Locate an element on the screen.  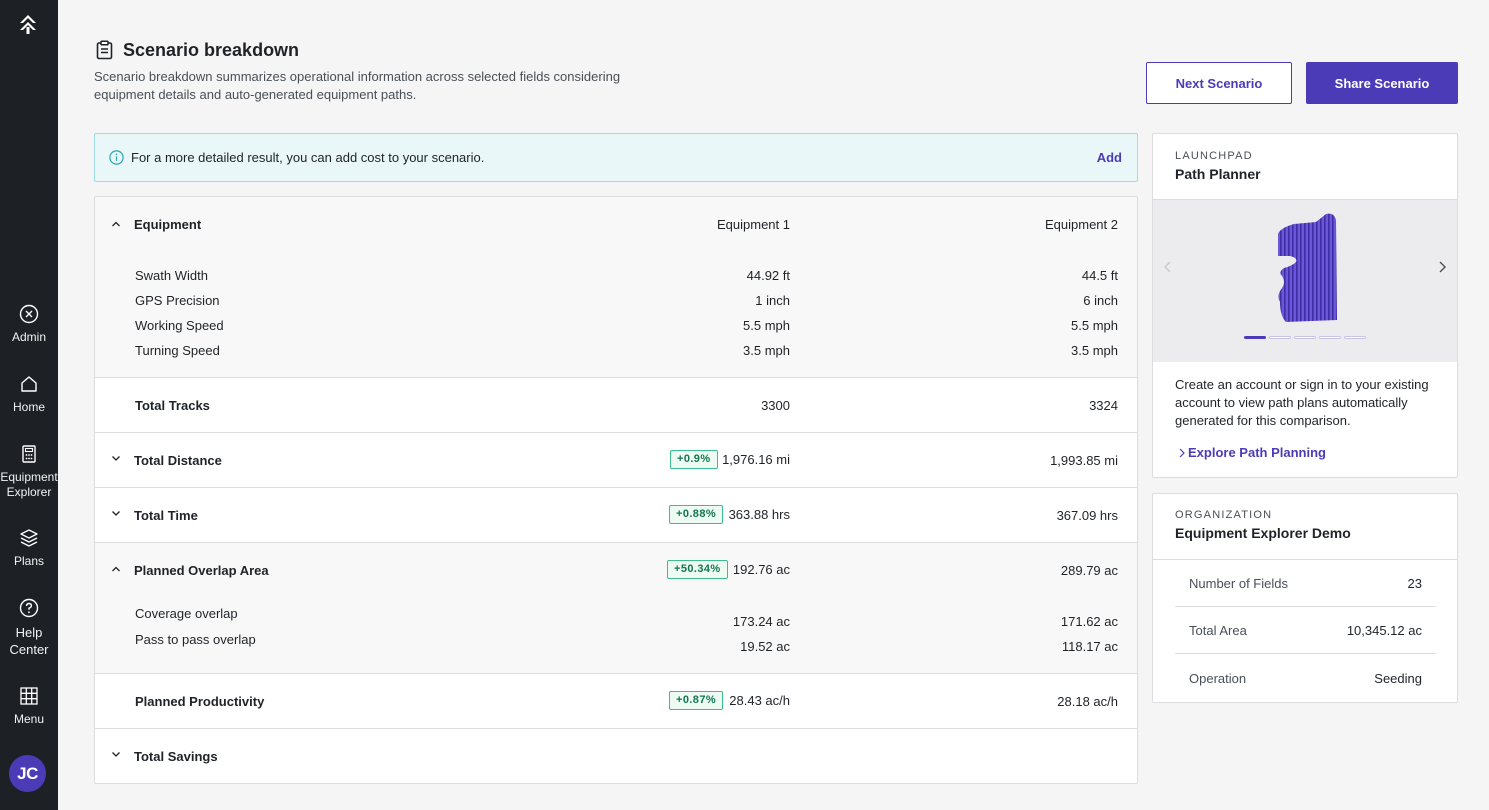
sidebar-item-label: Plans is located at coordinates (29, 561).